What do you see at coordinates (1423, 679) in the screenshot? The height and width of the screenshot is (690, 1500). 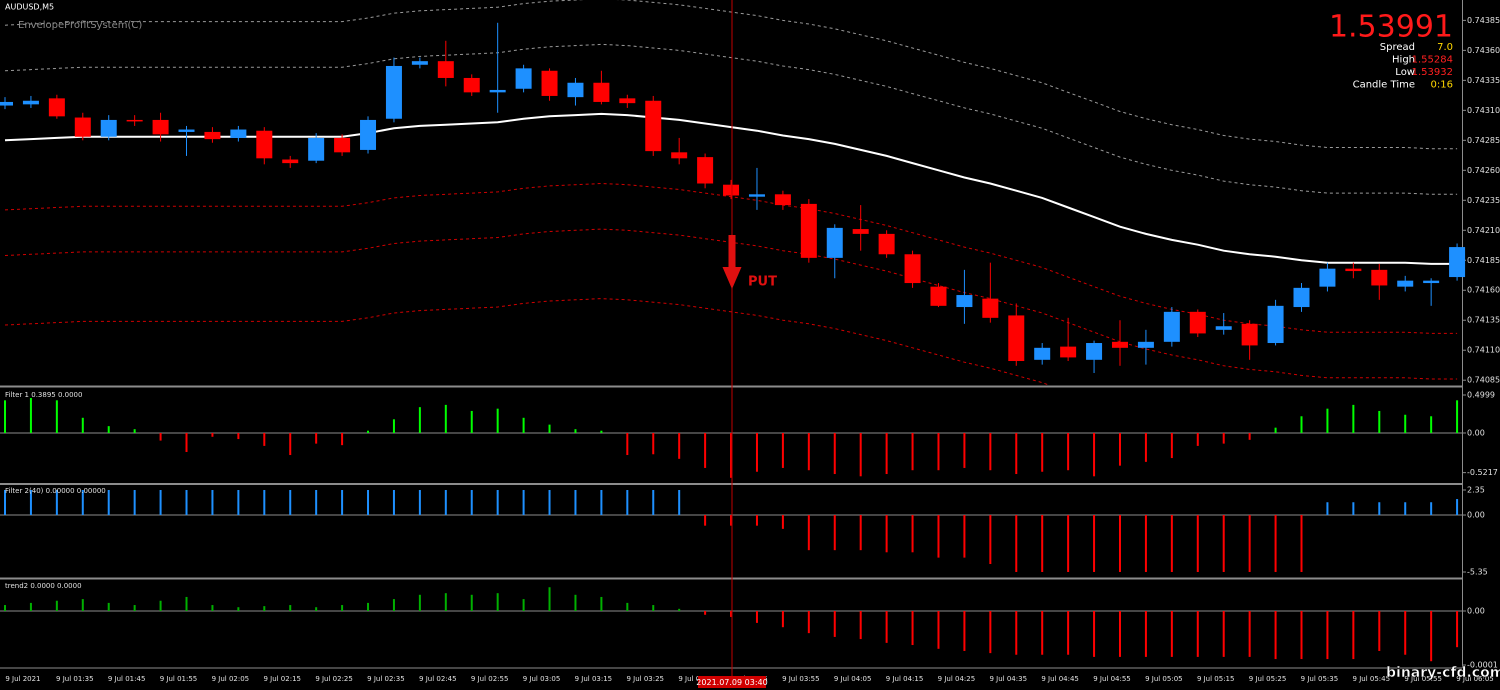 I see `x-tick-label: 9 Jul 05:55` at bounding box center [1423, 679].